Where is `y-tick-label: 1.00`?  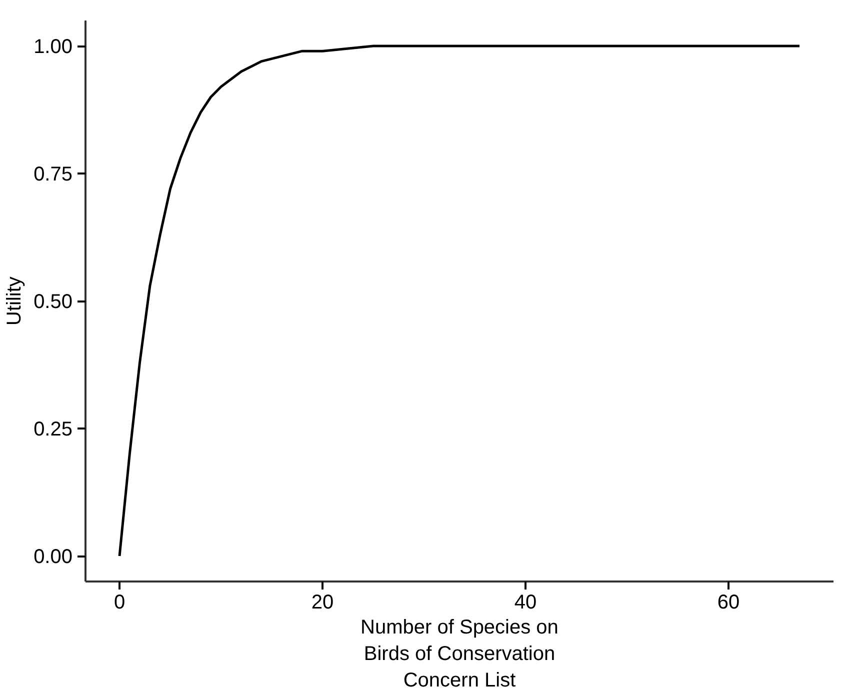 y-tick-label: 1.00 is located at coordinates (53, 47).